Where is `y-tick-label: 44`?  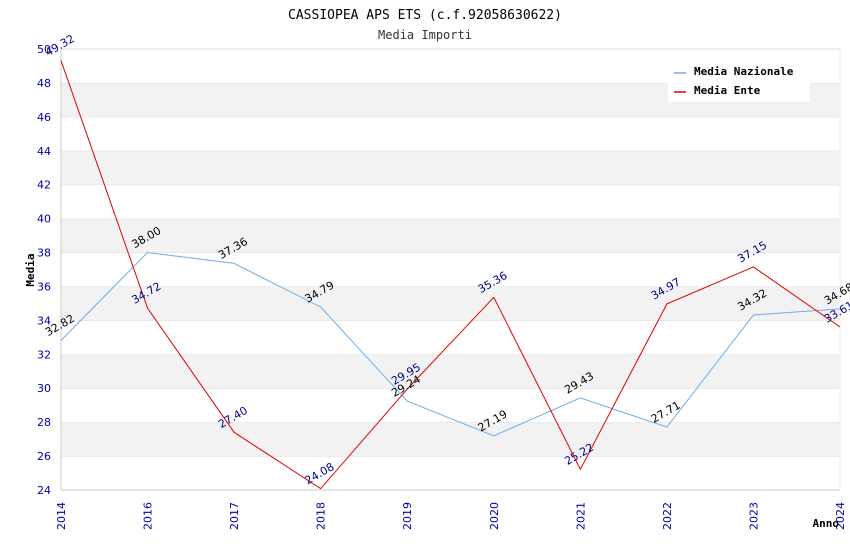
y-tick-label: 44 is located at coordinates (44, 151).